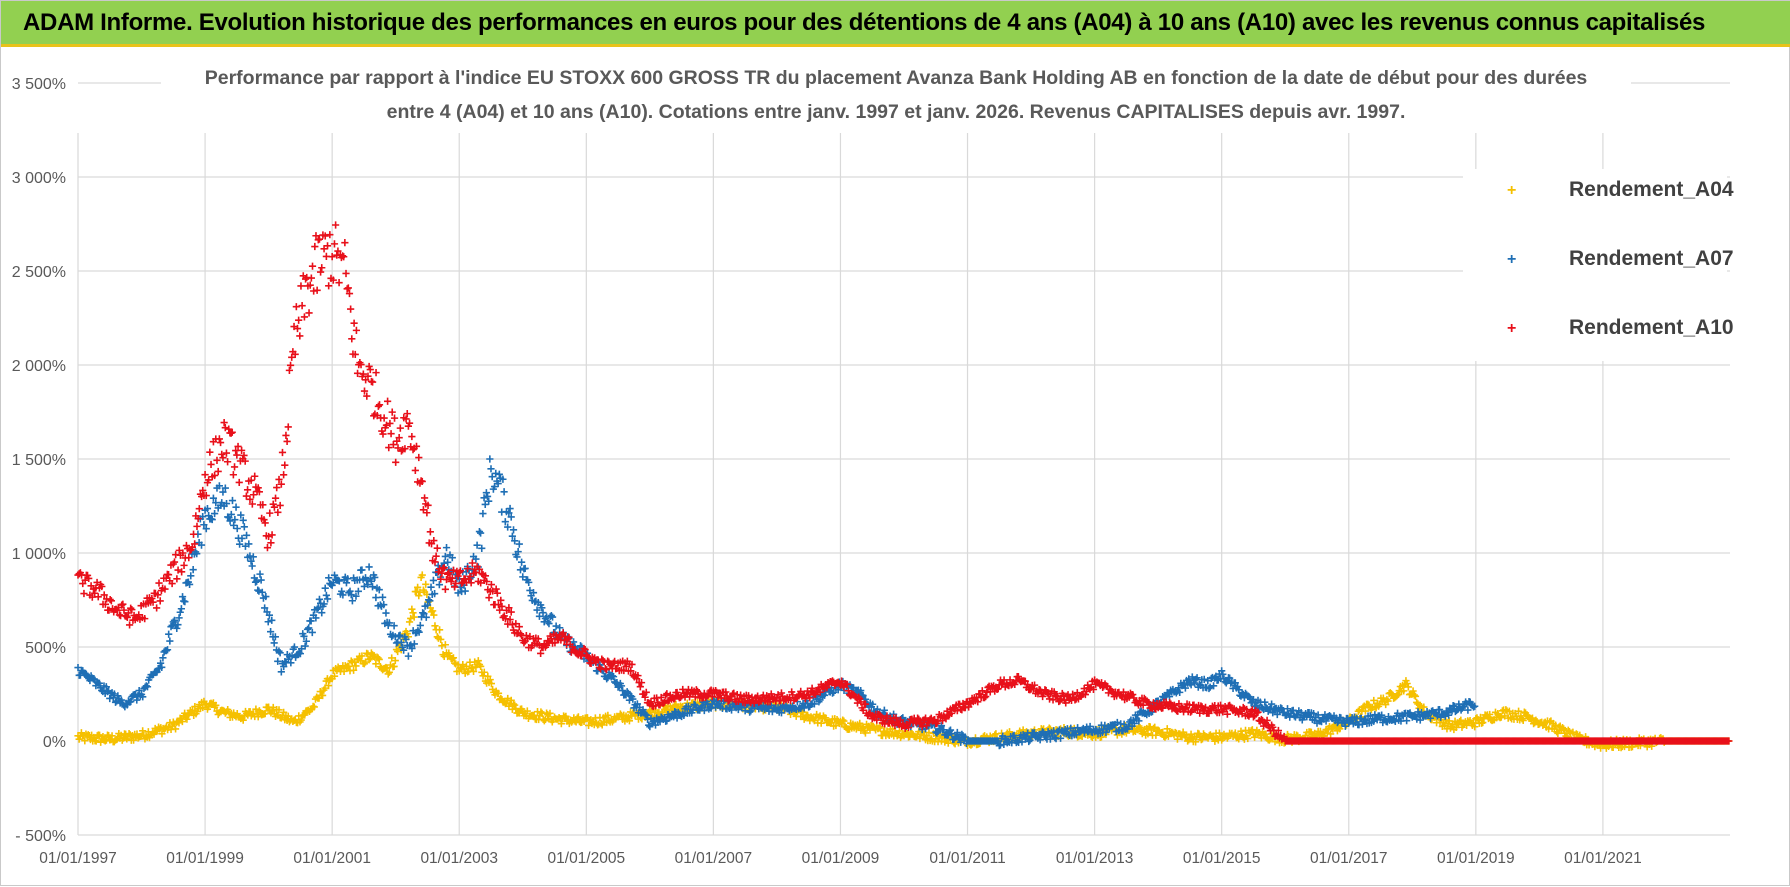 The width and height of the screenshot is (1790, 887). I want to click on x-tick-label: 01/01/2015, so click(1222, 858).